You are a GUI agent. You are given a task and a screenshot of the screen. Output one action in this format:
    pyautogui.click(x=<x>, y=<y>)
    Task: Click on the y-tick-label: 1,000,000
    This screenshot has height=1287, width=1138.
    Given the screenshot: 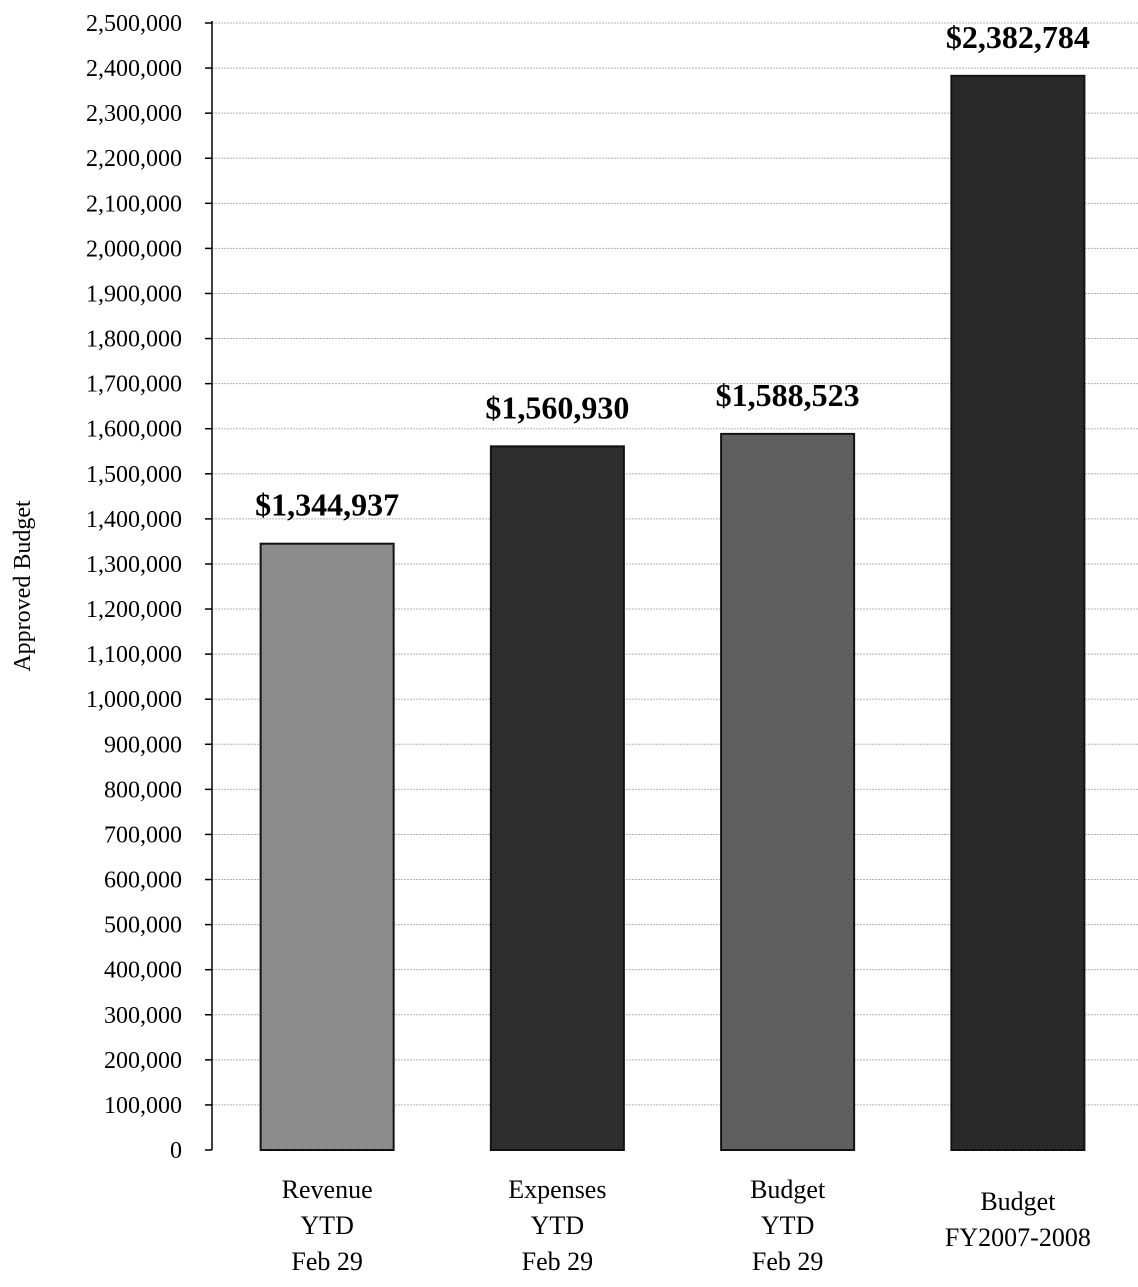 What is the action you would take?
    pyautogui.click(x=134, y=700)
    